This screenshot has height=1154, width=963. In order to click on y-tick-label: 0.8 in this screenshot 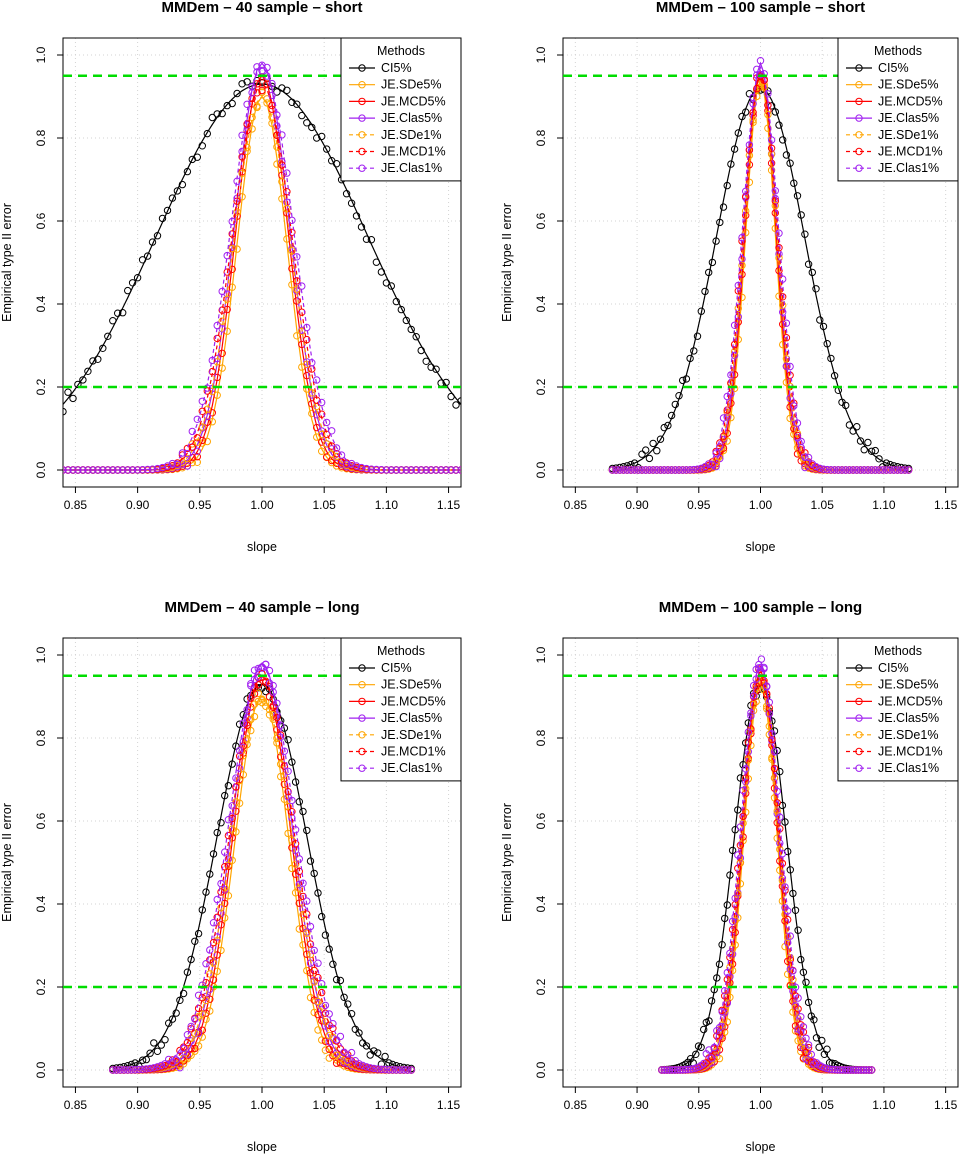, I will do `click(41, 137)`.